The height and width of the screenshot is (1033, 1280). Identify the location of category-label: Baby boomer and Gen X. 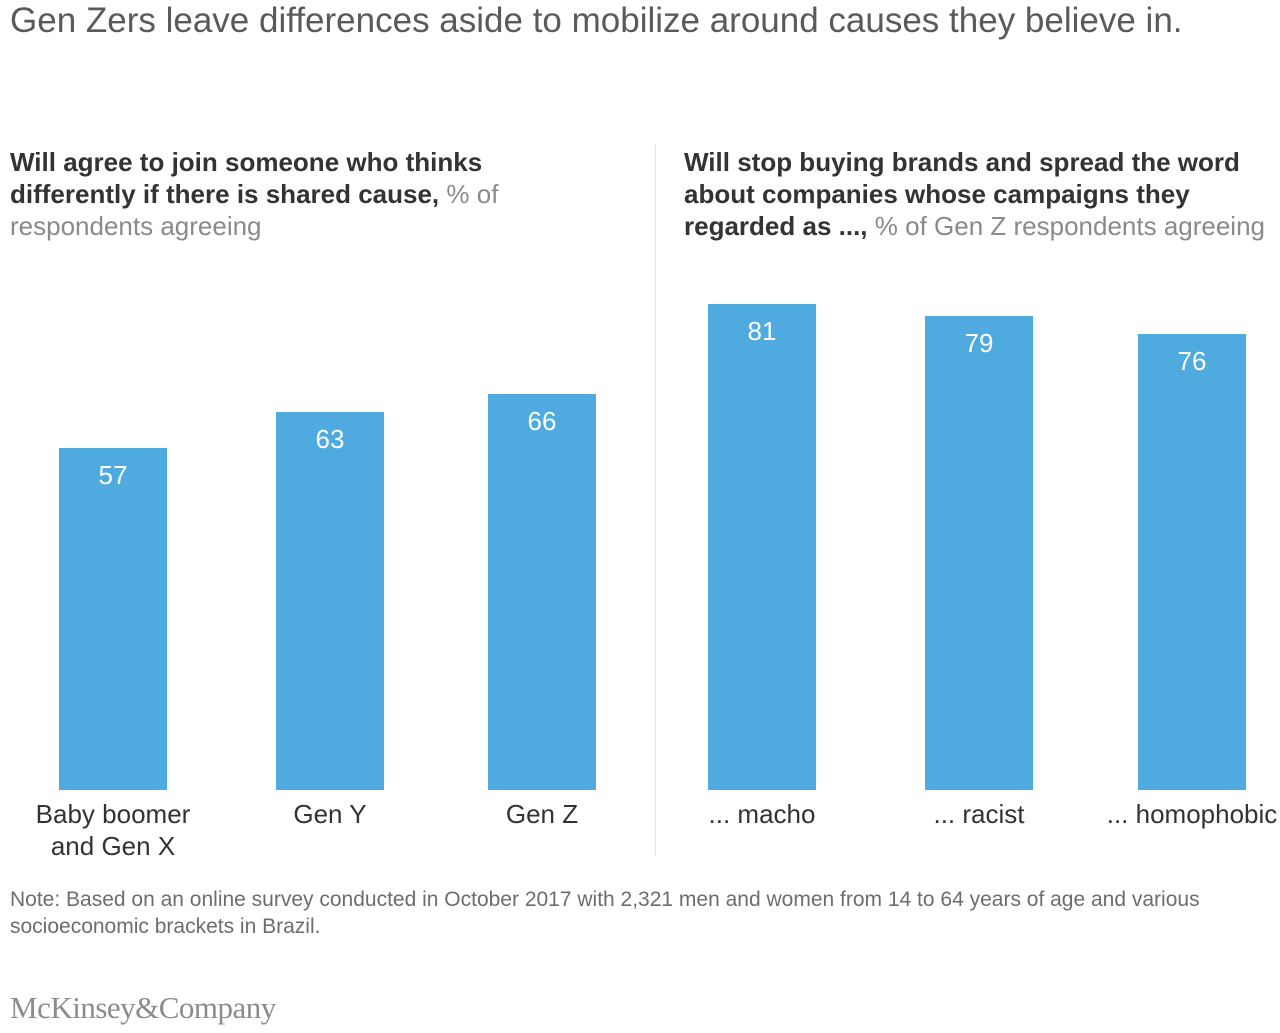
(113, 830).